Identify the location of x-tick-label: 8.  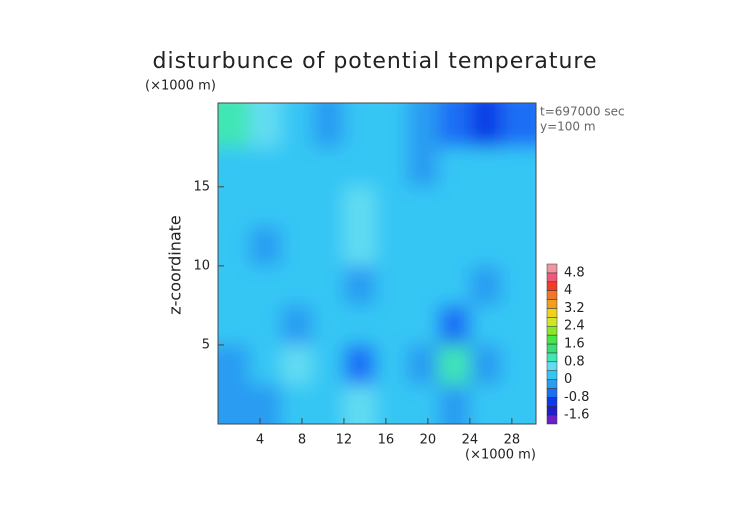
(302, 440).